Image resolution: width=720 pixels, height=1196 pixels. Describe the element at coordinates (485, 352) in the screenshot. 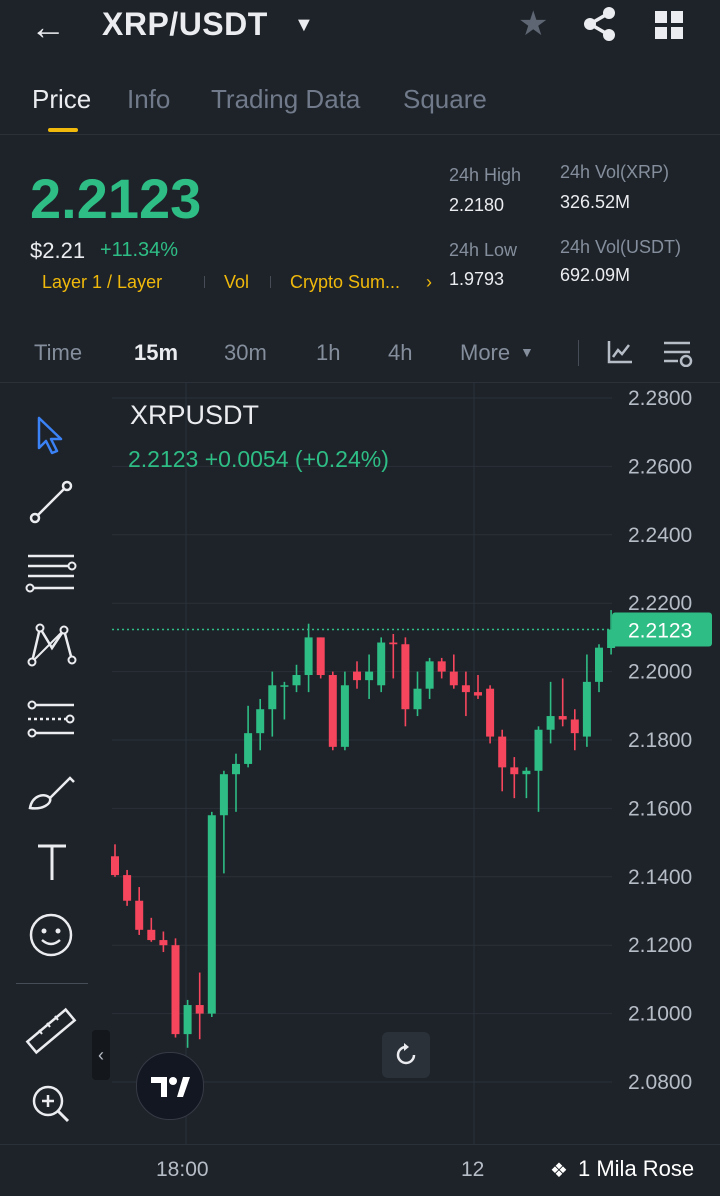

I see `tf-more: More` at that location.